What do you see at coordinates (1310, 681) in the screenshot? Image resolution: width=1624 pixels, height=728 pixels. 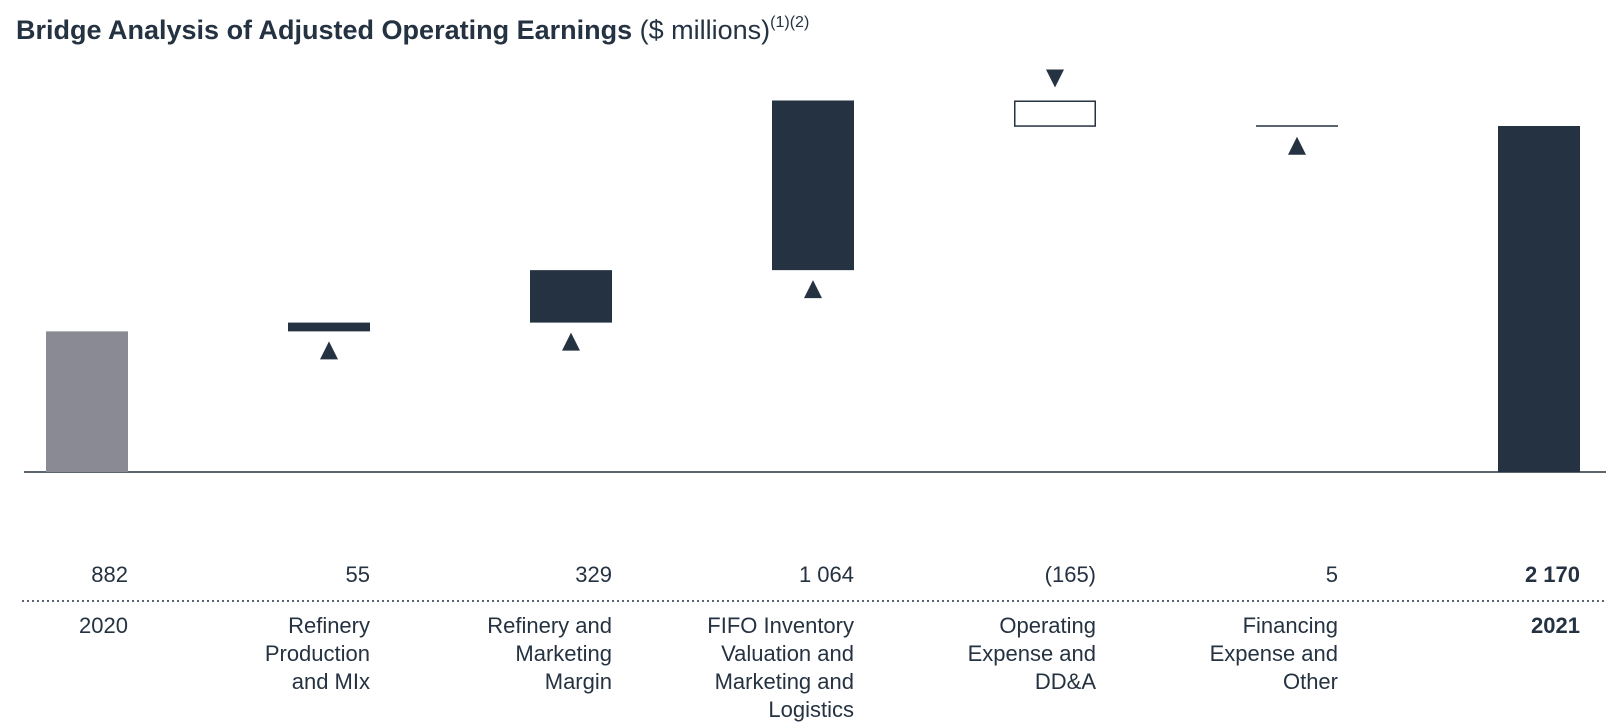 I see `category-label-line: Other` at bounding box center [1310, 681].